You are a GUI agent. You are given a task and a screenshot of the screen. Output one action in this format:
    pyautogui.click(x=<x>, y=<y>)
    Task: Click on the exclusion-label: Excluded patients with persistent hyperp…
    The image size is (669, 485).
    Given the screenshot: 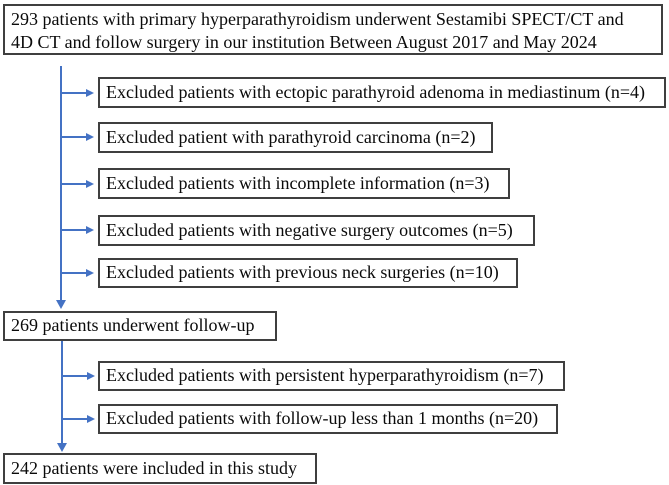 What is the action you would take?
    pyautogui.click(x=325, y=375)
    